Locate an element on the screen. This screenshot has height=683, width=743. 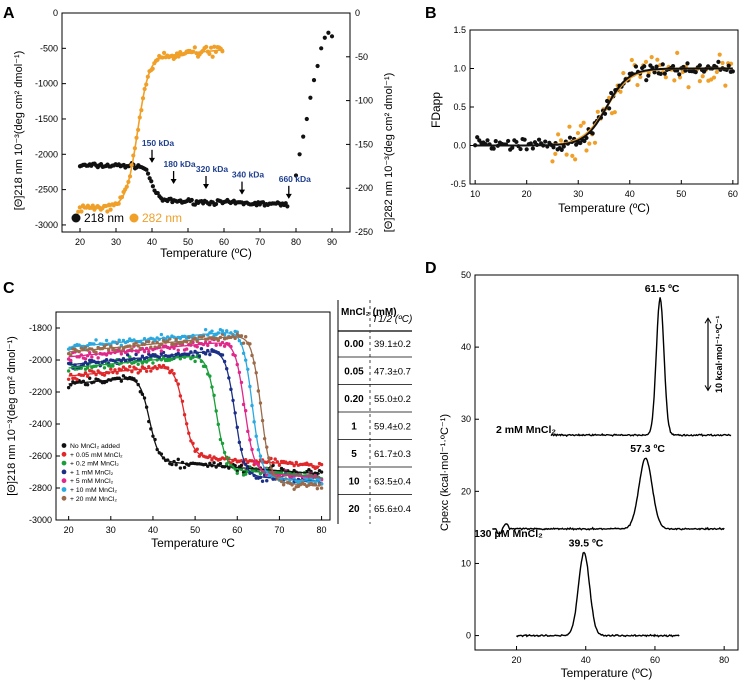
curve-label: 130 μM MnCl₂ is located at coordinates (508, 534).